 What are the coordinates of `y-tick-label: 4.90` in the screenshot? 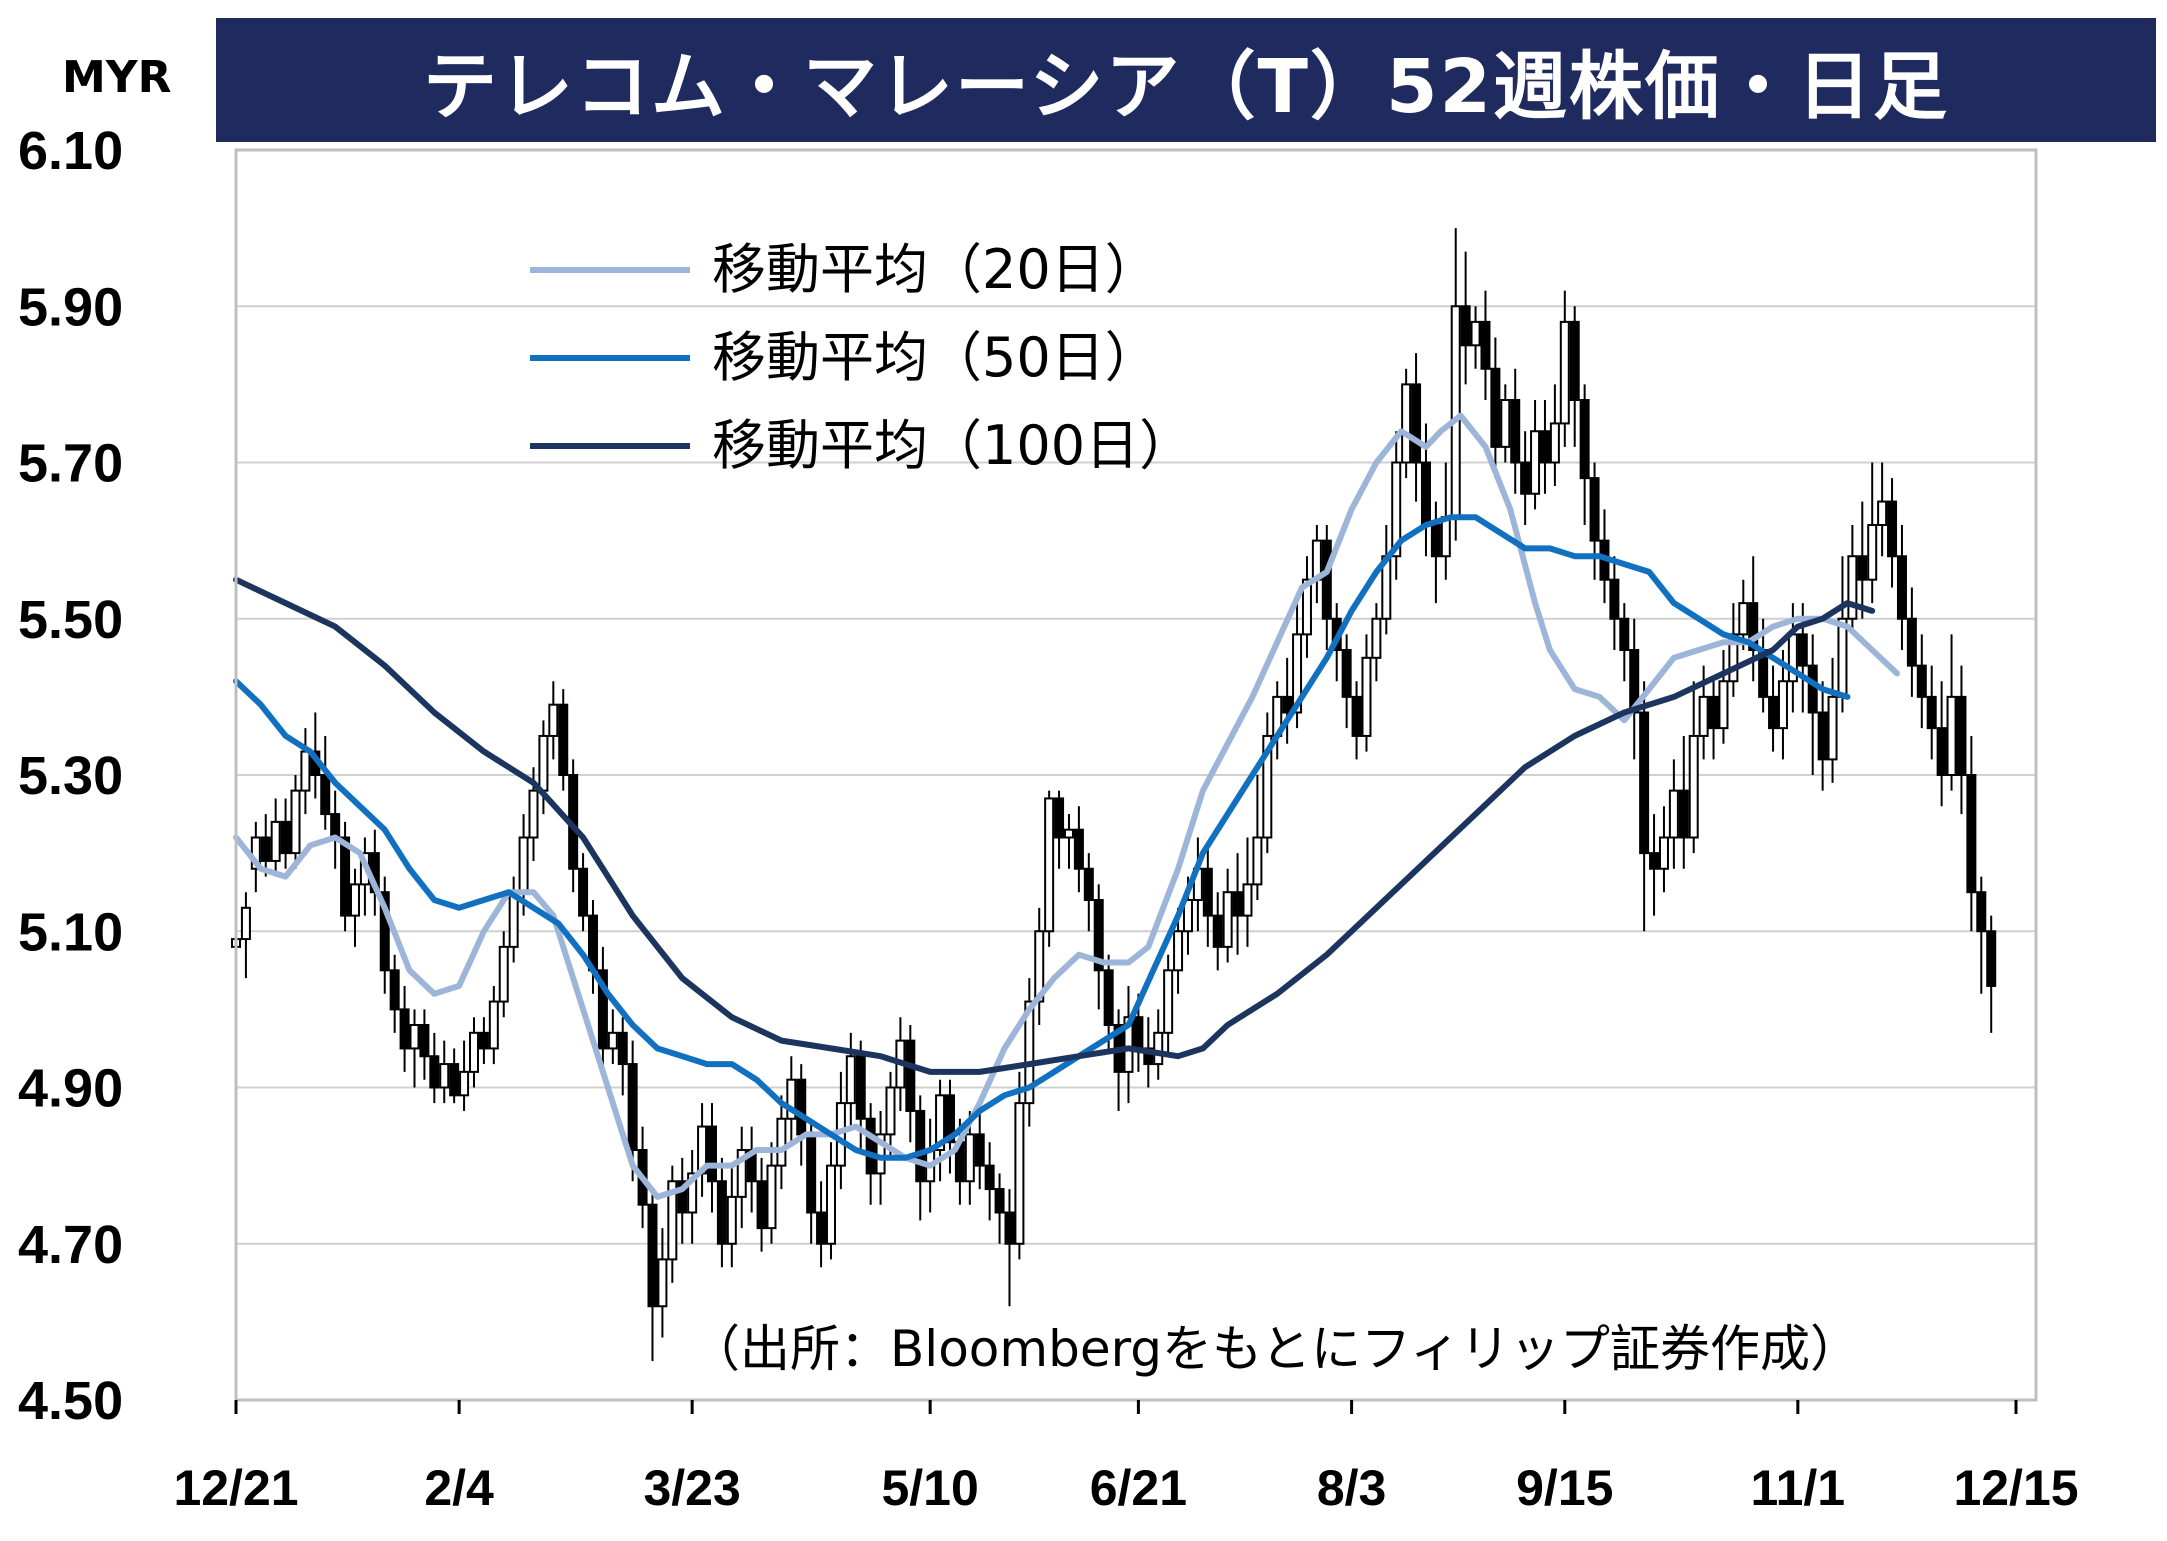 It's located at (70, 1089).